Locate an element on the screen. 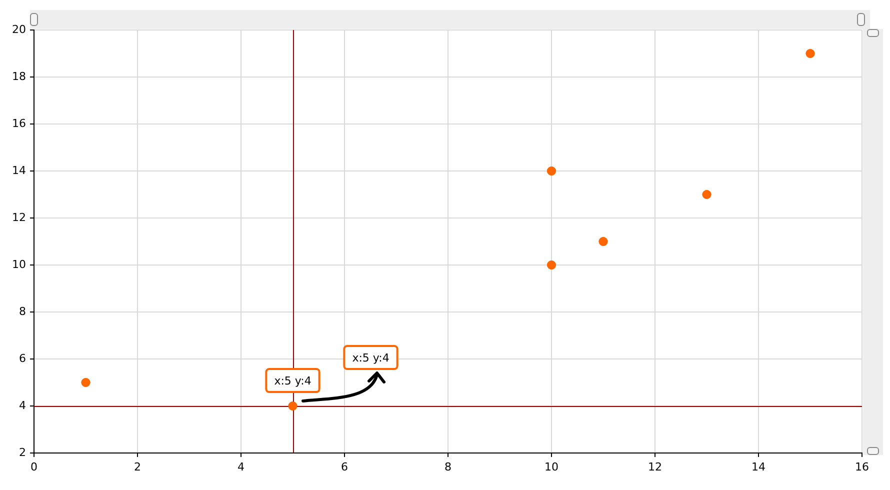  y-tick-label: 10 is located at coordinates (19, 264).